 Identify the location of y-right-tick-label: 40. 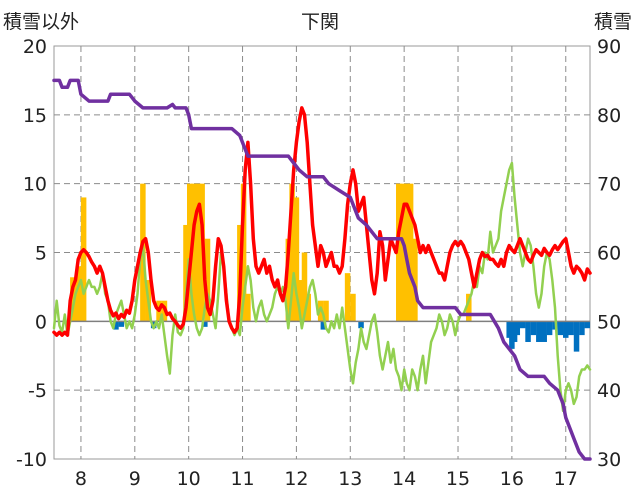
(609, 391).